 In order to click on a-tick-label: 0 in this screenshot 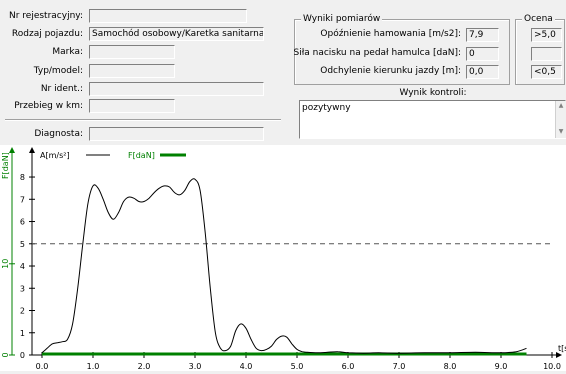, I will do `click(22, 355)`.